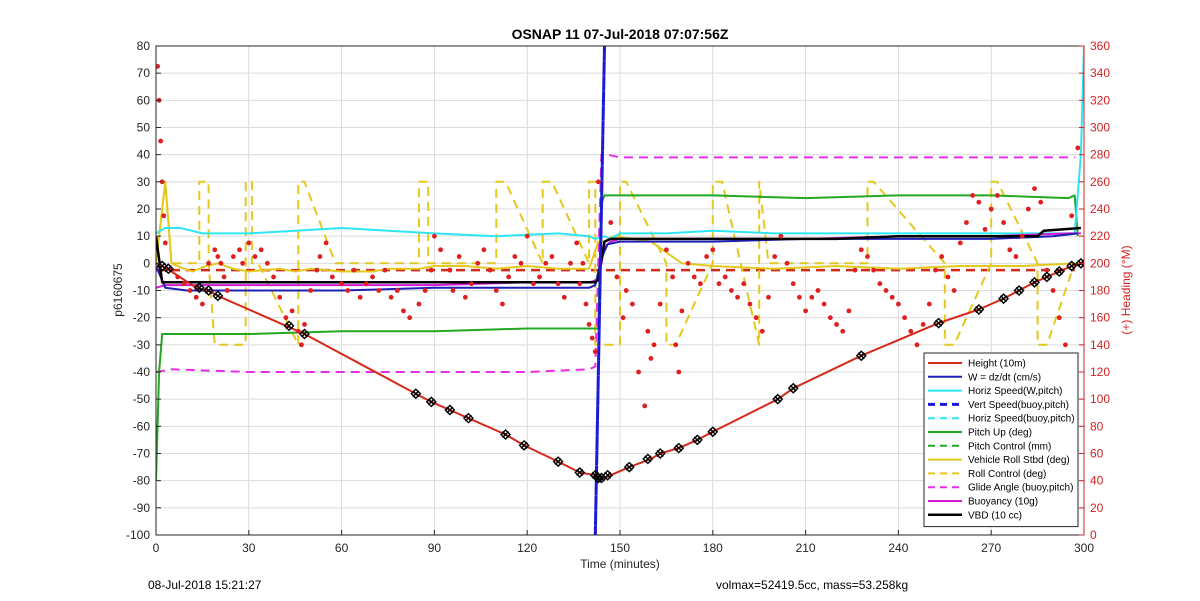  I want to click on legend-entry: W = dz/dt (cm/s), so click(1004, 377).